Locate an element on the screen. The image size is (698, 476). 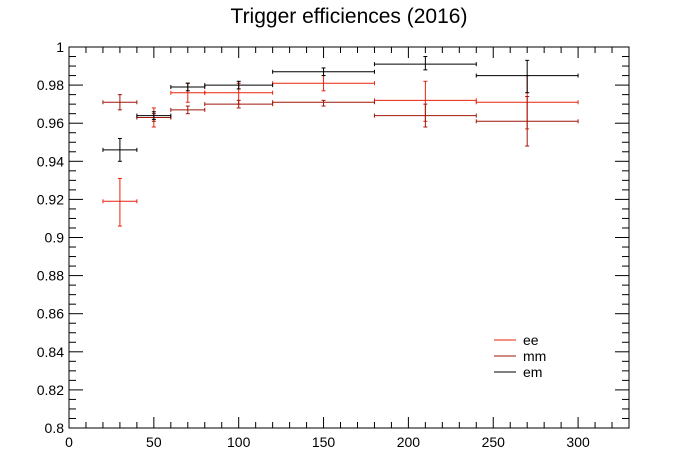
x-tick-label: 300 is located at coordinates (578, 442).